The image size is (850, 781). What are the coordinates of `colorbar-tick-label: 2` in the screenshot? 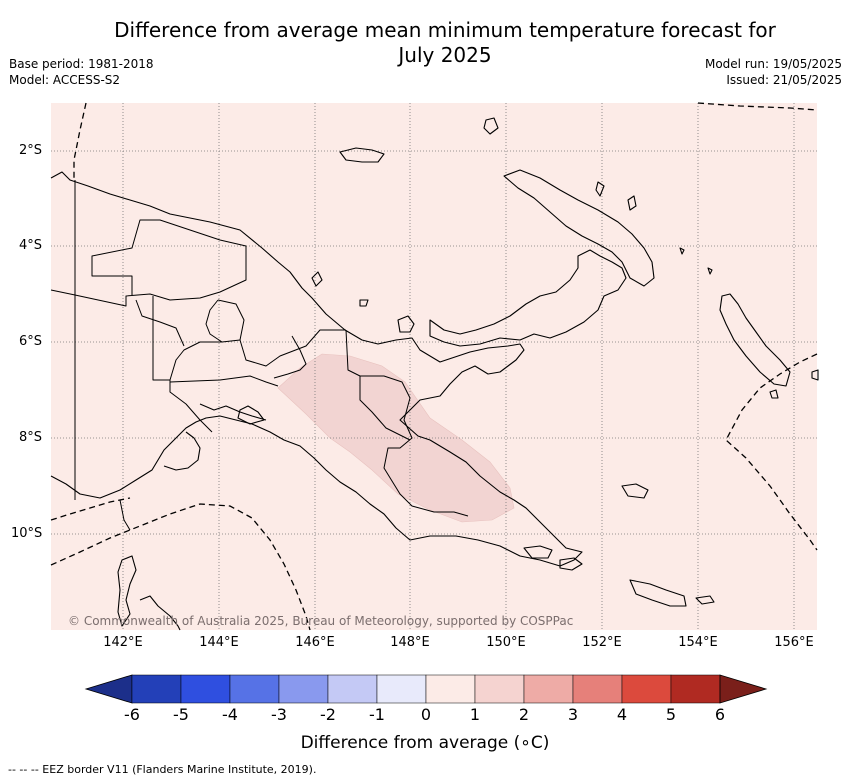 It's located at (524, 714).